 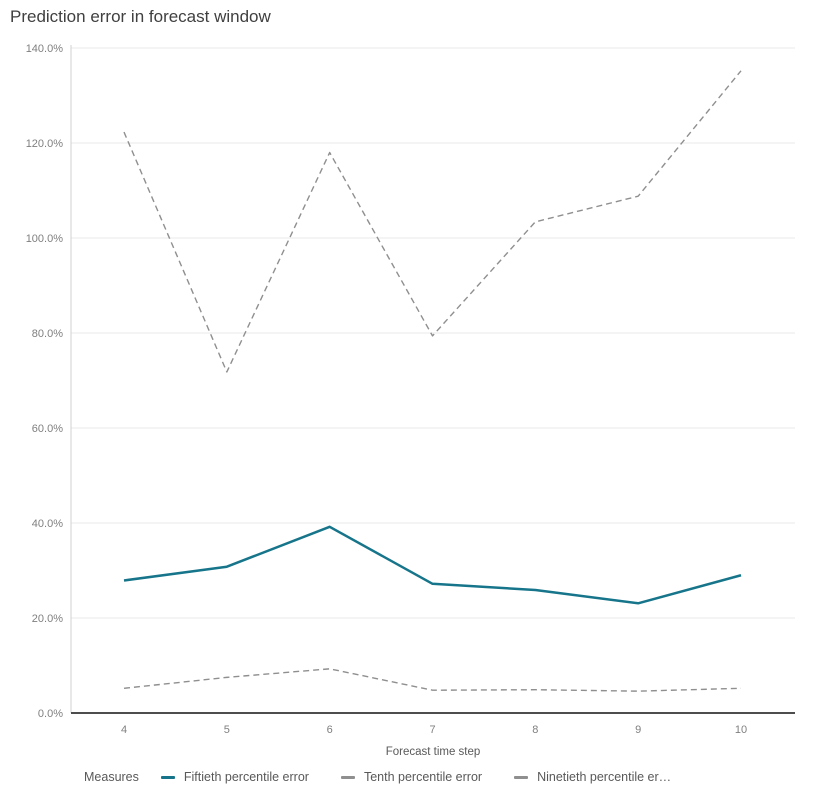 I want to click on svg-text: 6, so click(x=330, y=730).